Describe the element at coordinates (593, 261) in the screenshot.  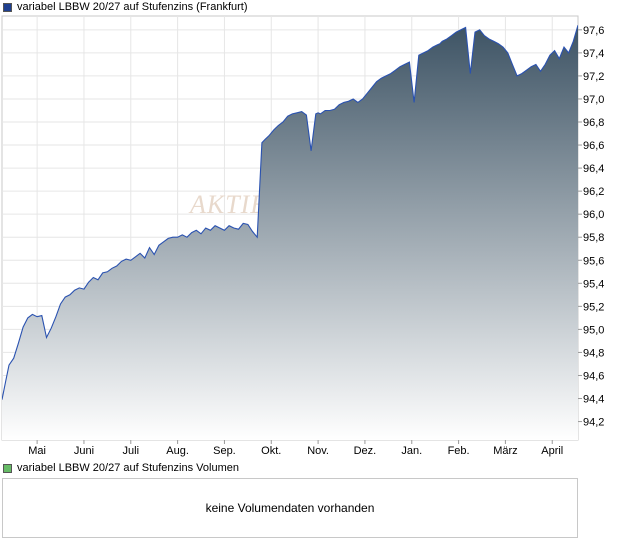
I see `y-tick-label: 95,6` at that location.